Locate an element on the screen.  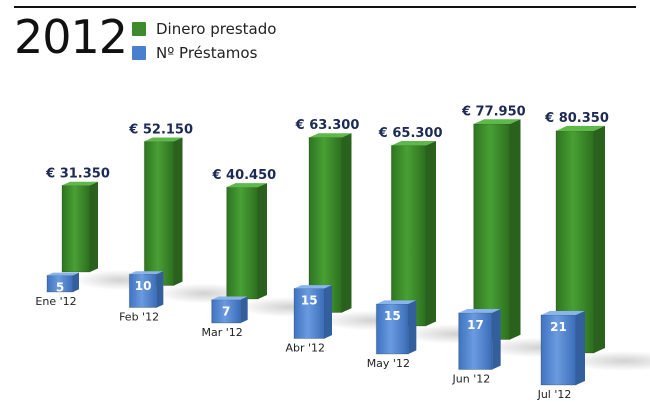
bar-shadow is located at coordinates (607, 361).